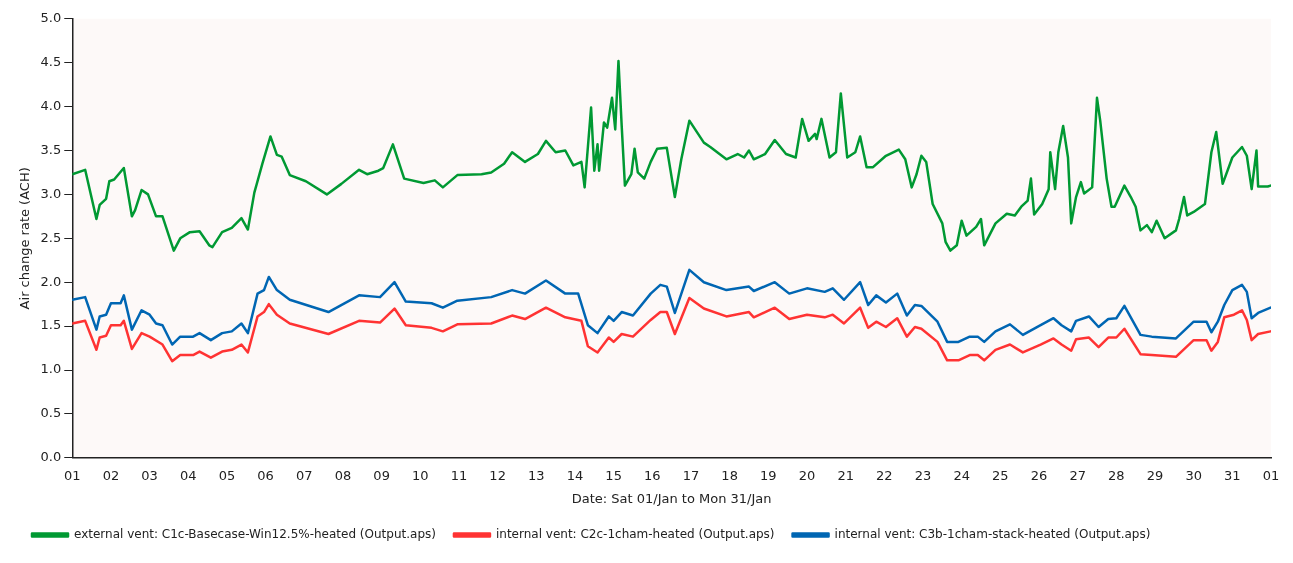 The height and width of the screenshot is (563, 1293). What do you see at coordinates (691, 475) in the screenshot?
I see `x-tick-label: 17` at bounding box center [691, 475].